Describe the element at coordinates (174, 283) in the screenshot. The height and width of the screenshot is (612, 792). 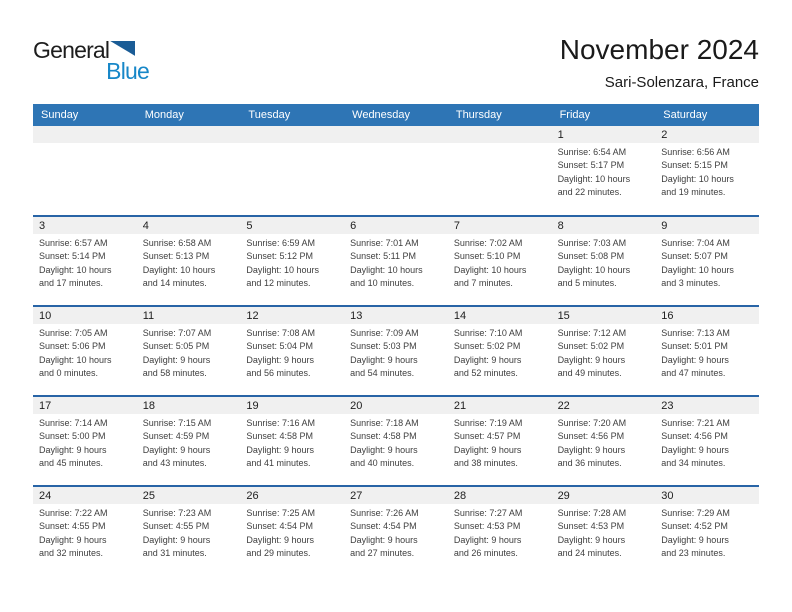
I see `daylight-text-line2: and 14 minutes.` at that location.